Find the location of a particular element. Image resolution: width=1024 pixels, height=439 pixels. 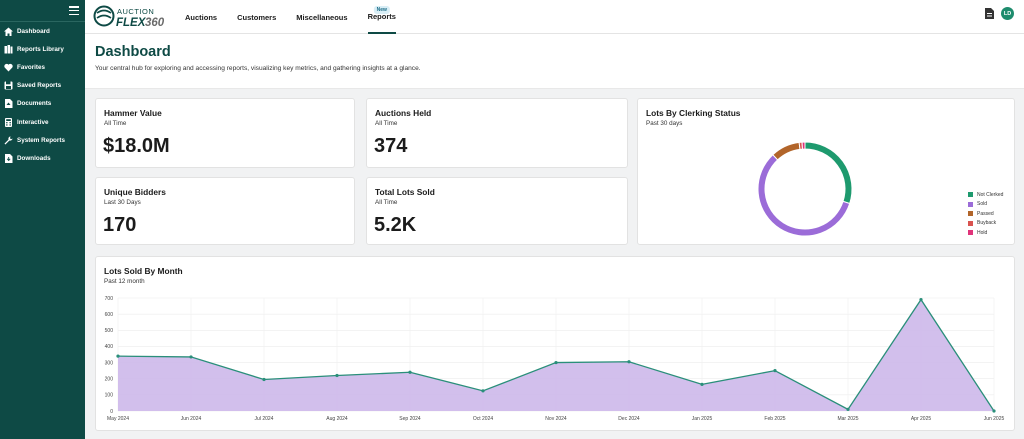

tab-customers: Customers is located at coordinates (256, 17).